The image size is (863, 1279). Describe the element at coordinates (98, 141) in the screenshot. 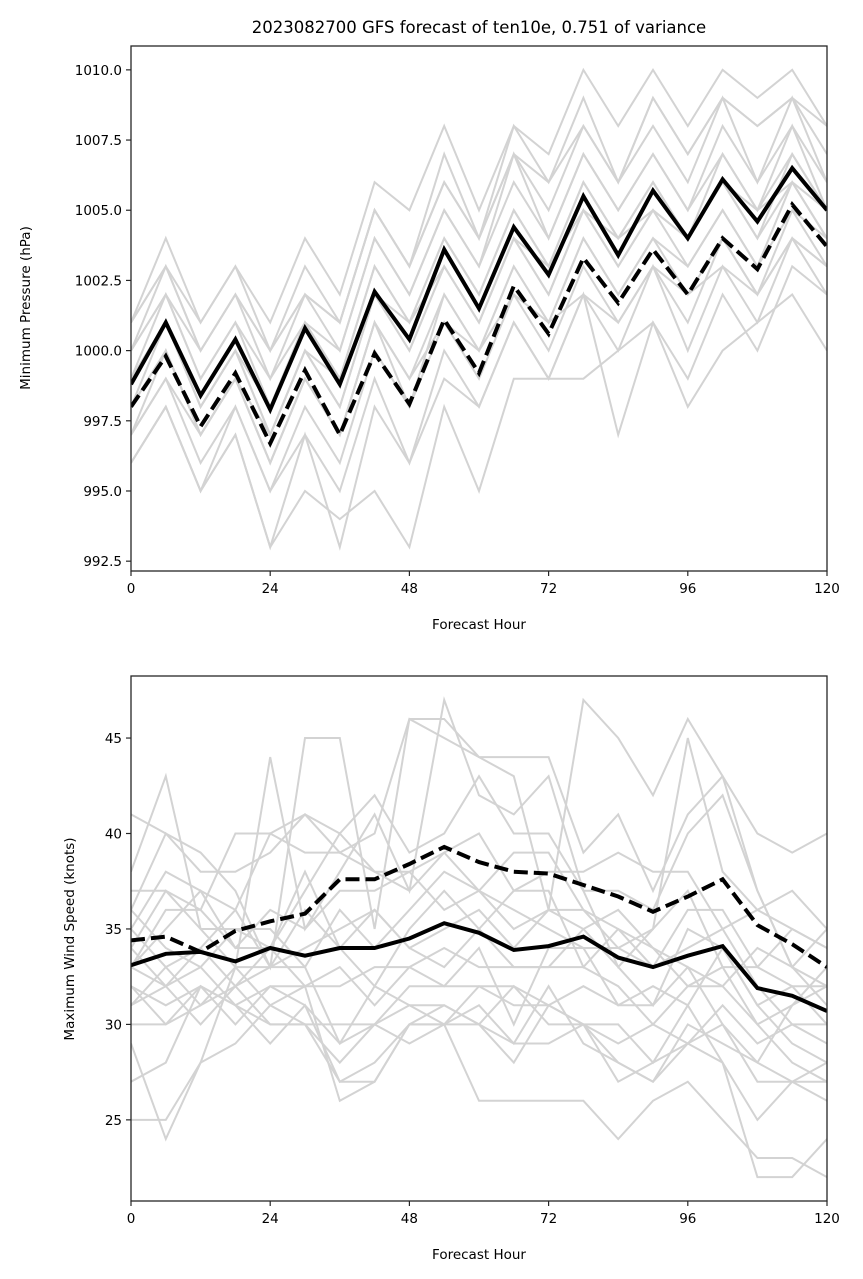

I see `pressure-y-tick-label: 1007.5` at that location.